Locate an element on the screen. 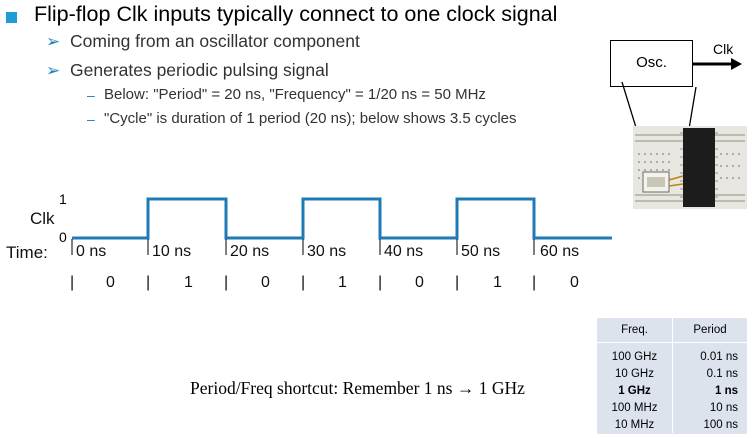 This screenshot has width=754, height=438. table-row: 100 MHz 10 ns is located at coordinates (672, 407).